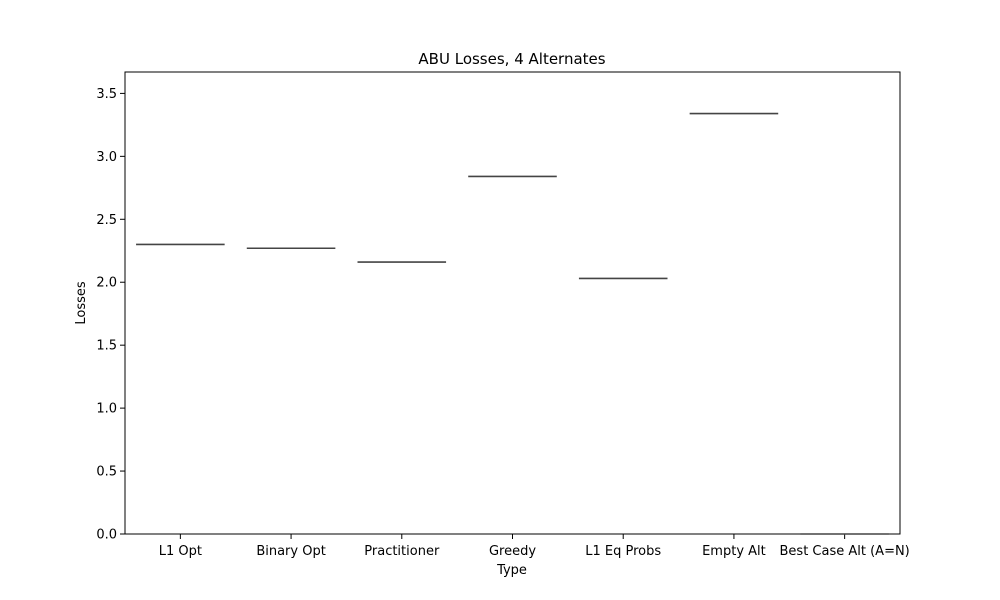 The height and width of the screenshot is (600, 1000). Describe the element at coordinates (106, 409) in the screenshot. I see `y-tick-label: 1.0` at that location.